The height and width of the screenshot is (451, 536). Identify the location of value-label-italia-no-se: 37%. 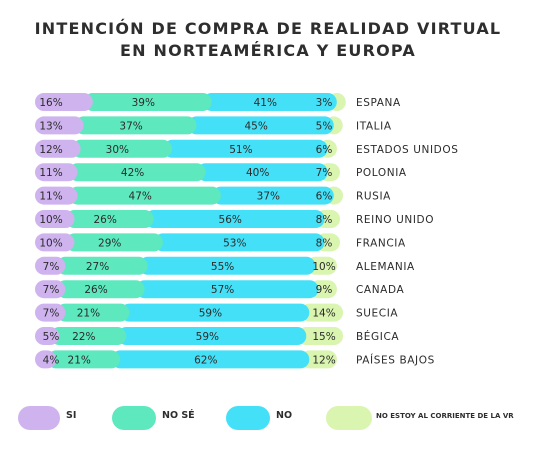
(130, 126).